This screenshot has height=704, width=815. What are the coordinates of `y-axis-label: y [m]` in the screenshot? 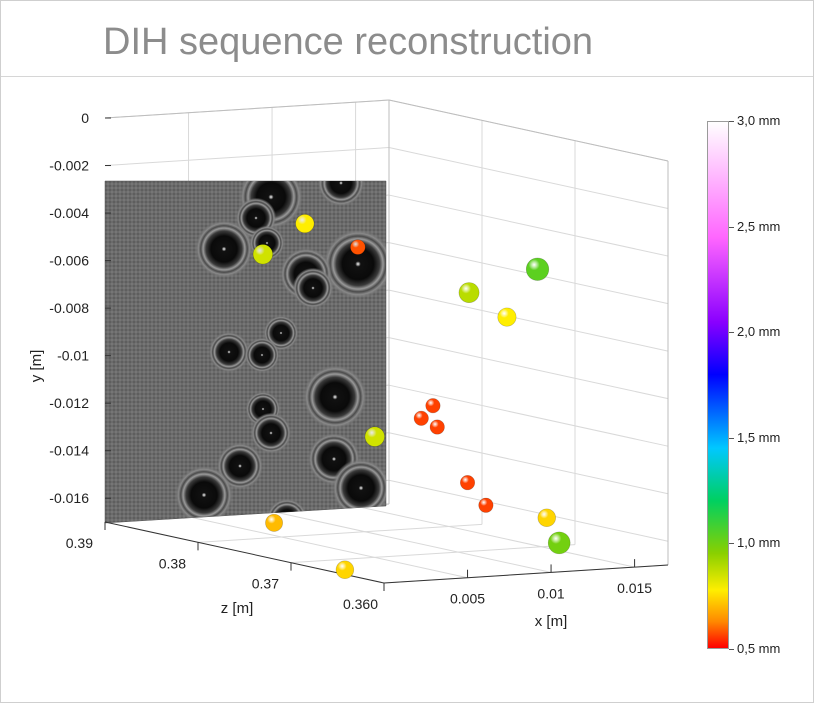 It's located at (36, 366).